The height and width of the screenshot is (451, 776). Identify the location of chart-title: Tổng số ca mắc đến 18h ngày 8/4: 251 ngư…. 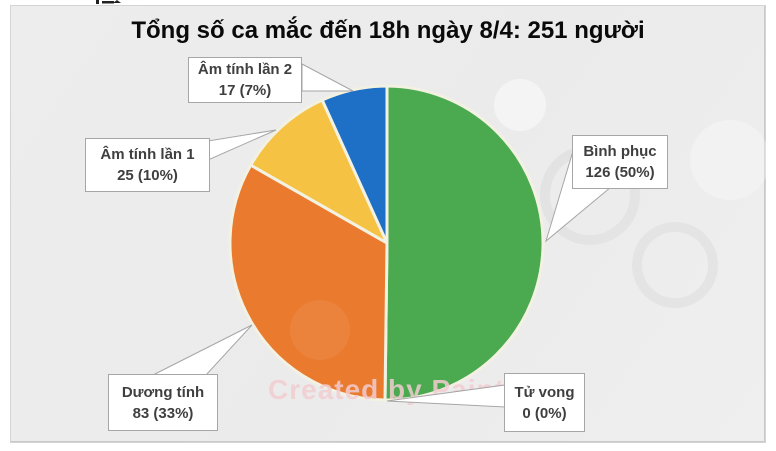
(388, 30).